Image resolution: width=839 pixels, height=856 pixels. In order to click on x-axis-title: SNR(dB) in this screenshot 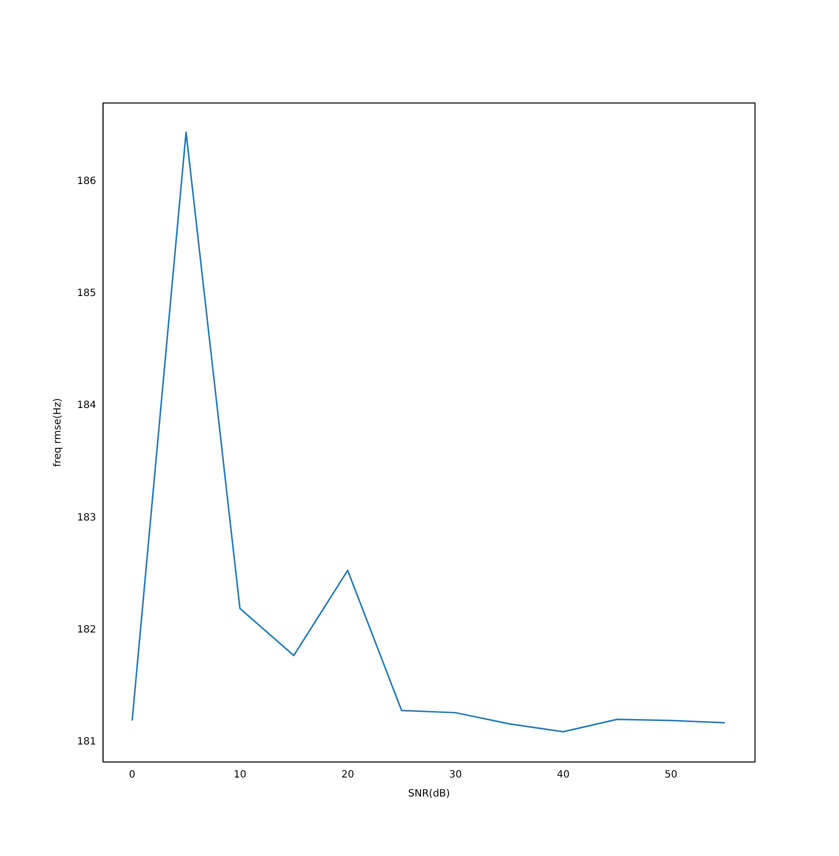, I will do `click(429, 794)`.